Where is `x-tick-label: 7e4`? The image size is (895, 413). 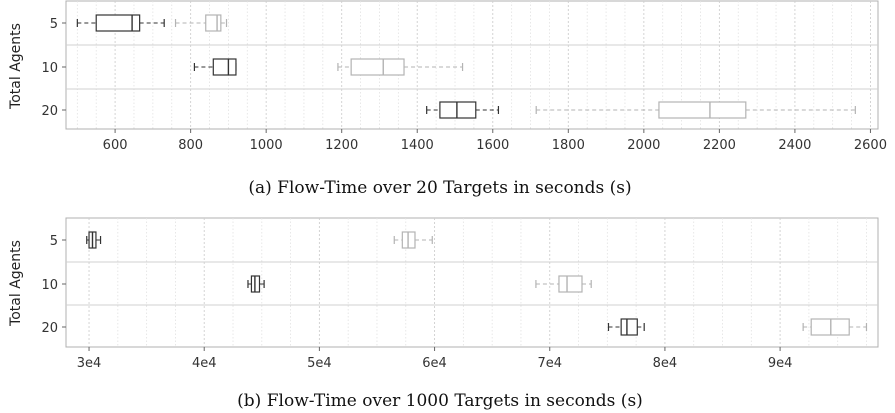 x-tick-label: 7e4 is located at coordinates (549, 363).